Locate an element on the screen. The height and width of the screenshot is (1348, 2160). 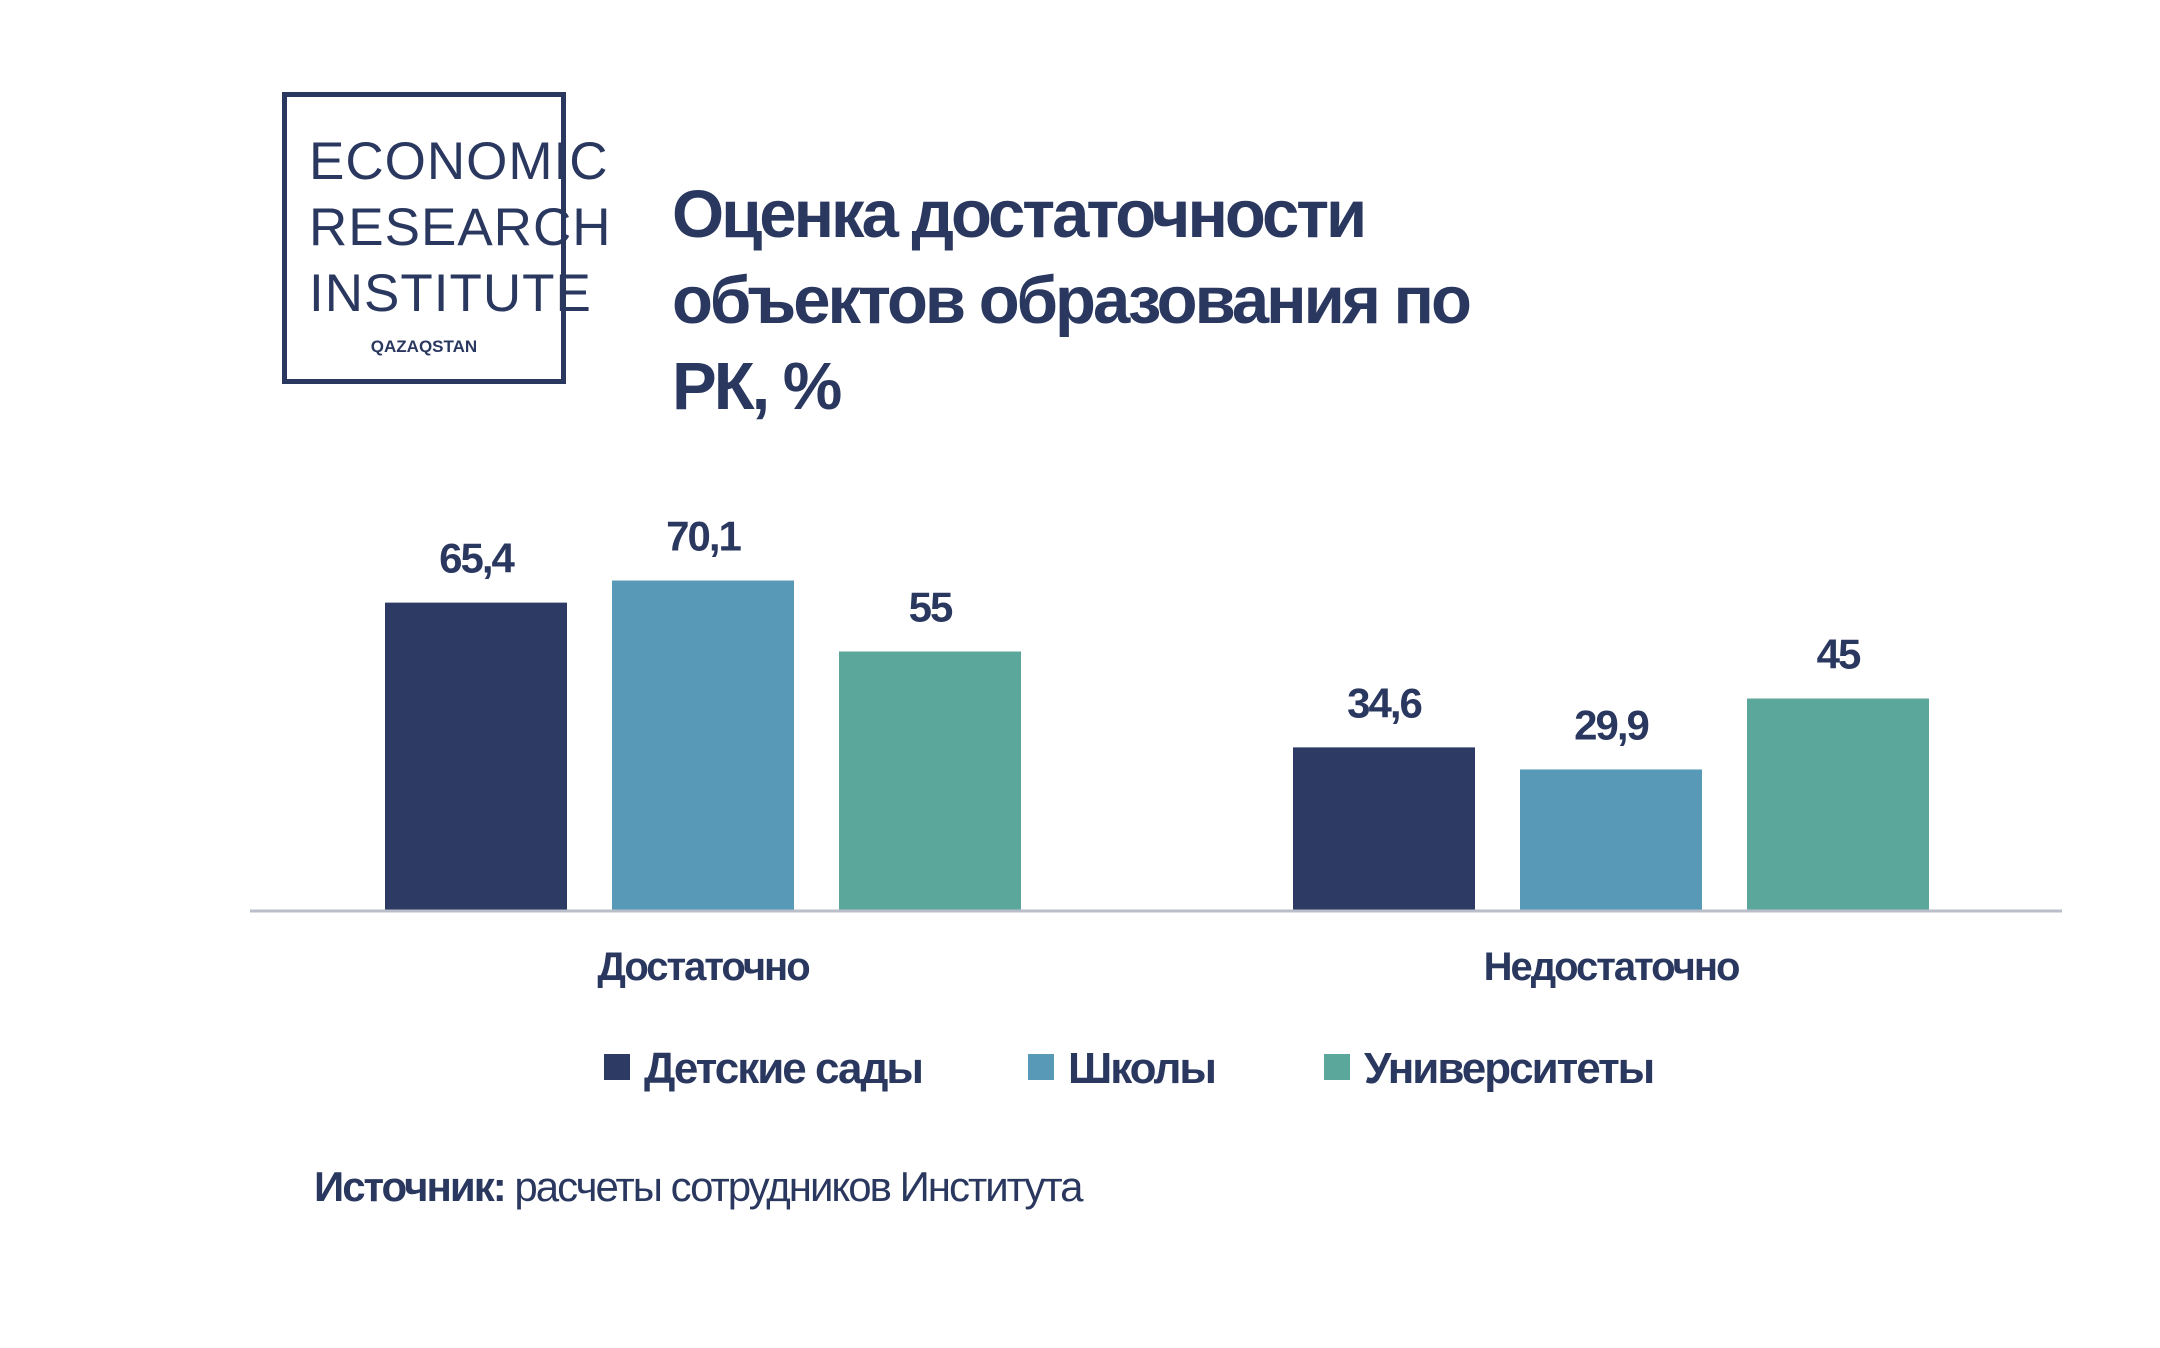
logo: ECONOMIC RESEARCH INSTITUTE QAZAQSTAN is located at coordinates (446, 238).